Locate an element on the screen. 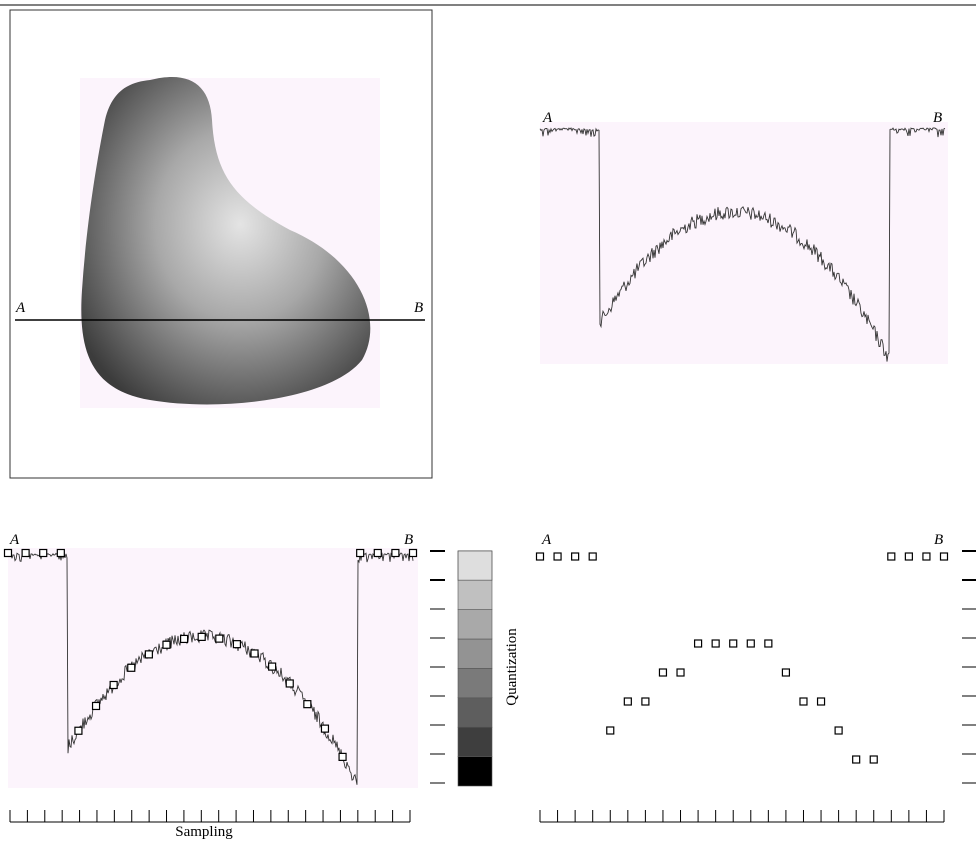  y-axis-label: Quantization is located at coordinates (512, 667).